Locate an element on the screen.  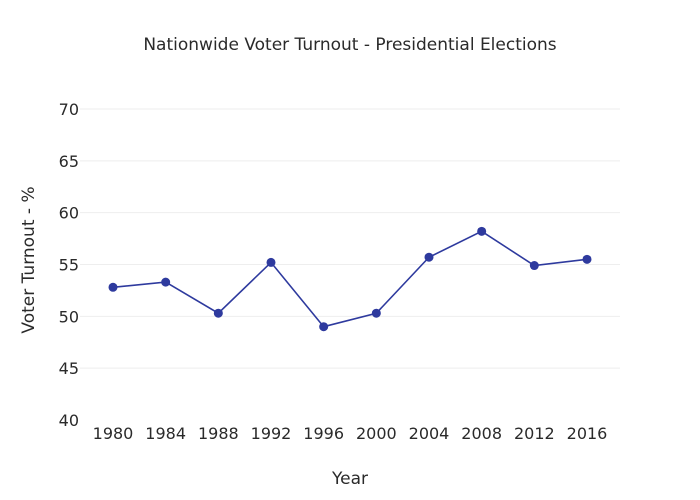
y-tick-label: 55 is located at coordinates (69, 265).